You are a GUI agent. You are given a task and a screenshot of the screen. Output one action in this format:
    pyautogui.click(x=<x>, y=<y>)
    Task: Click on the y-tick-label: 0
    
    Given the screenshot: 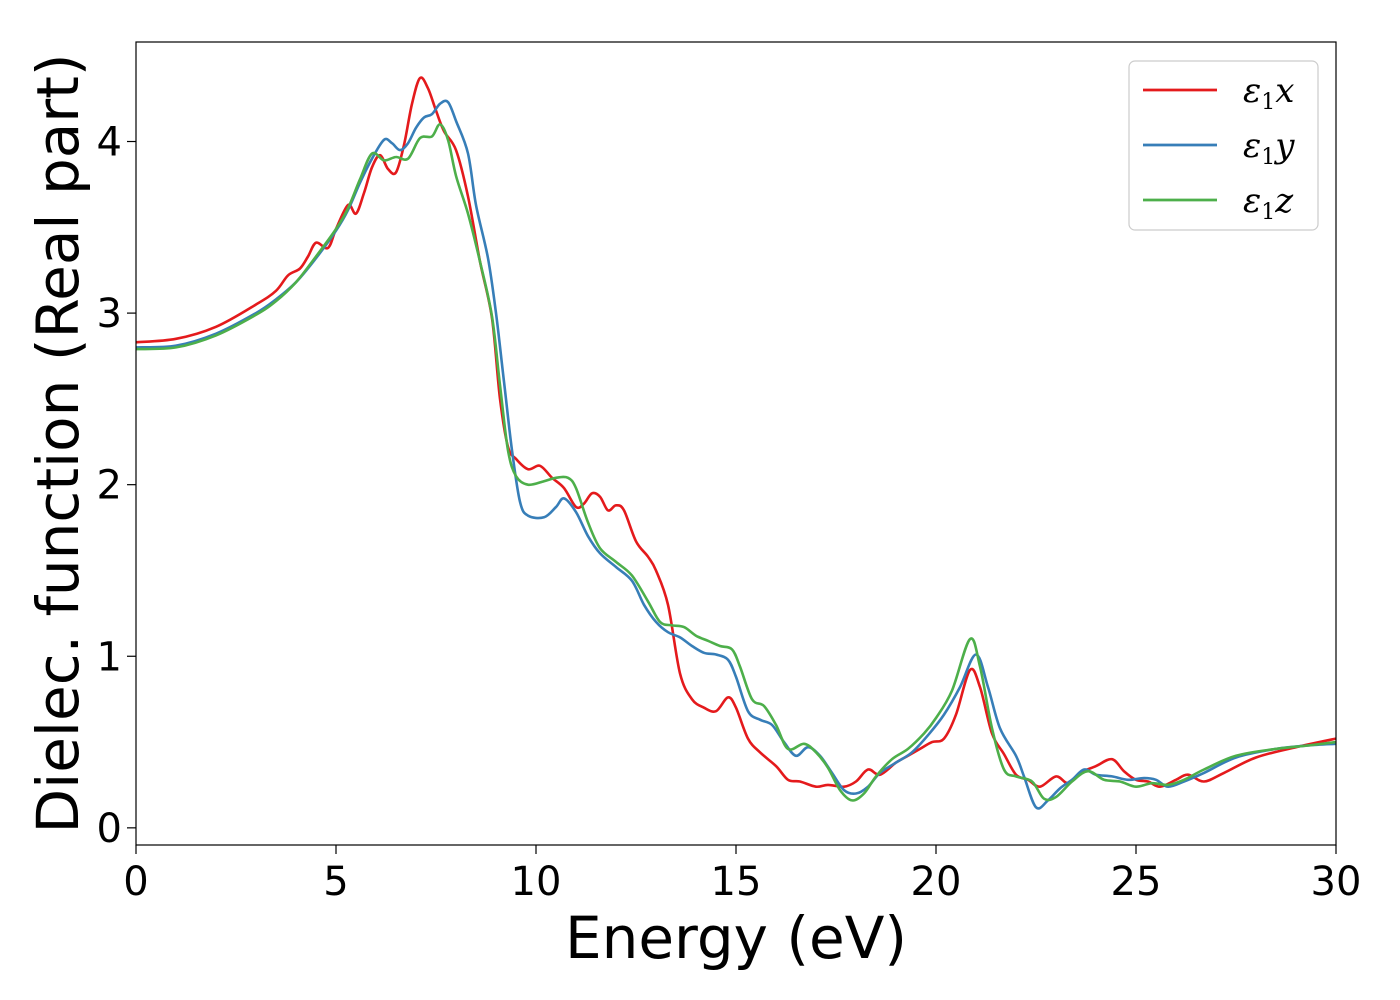 What is the action you would take?
    pyautogui.click(x=109, y=829)
    